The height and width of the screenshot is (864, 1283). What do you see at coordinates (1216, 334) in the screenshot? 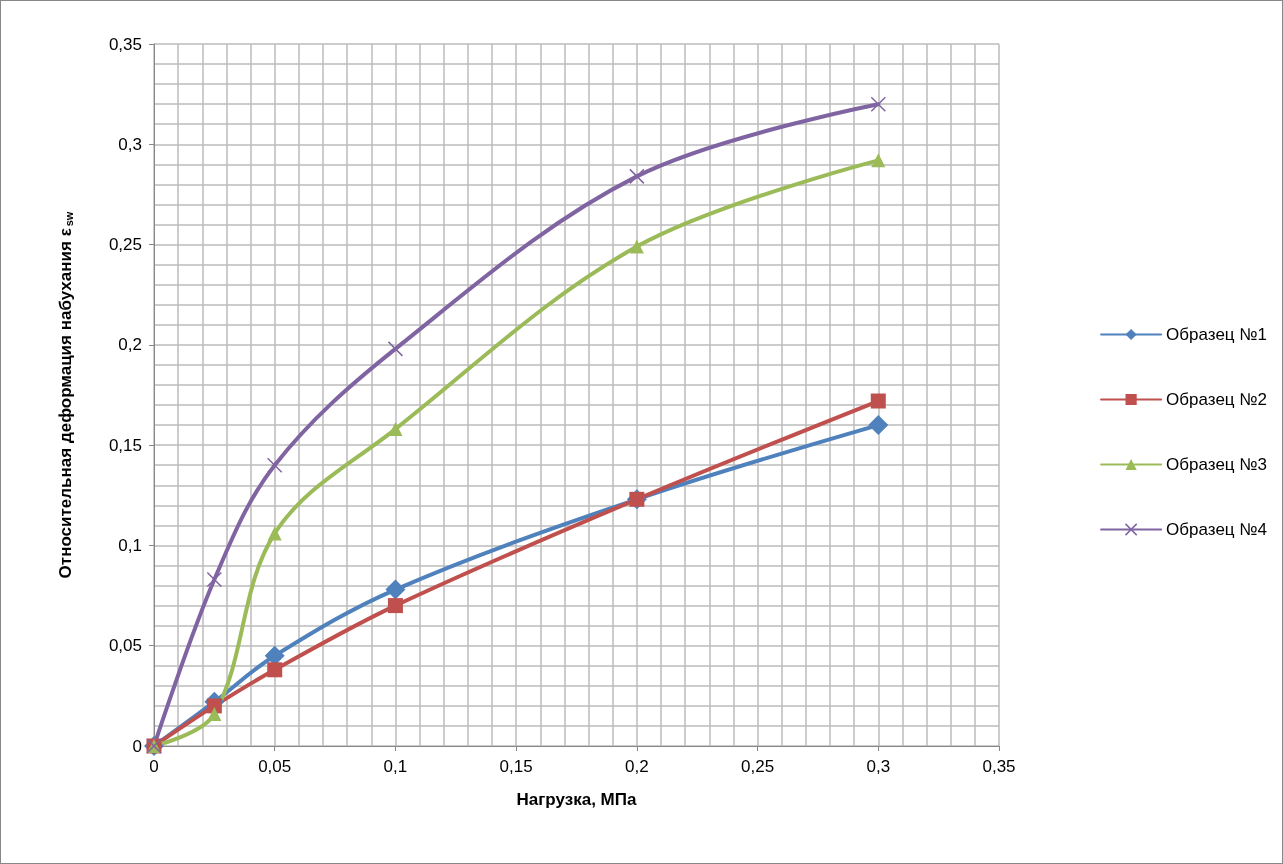
I see `legend-label: Образец №1` at bounding box center [1216, 334].